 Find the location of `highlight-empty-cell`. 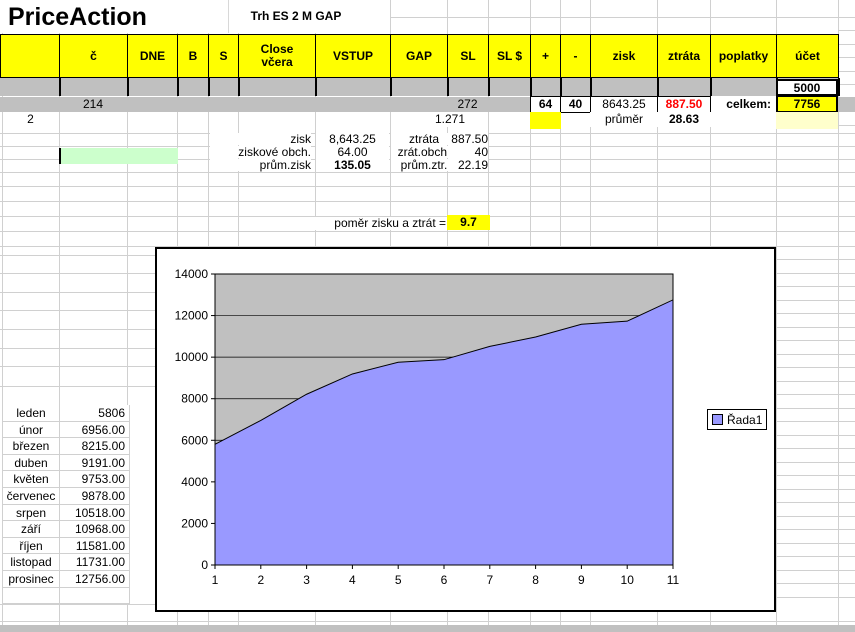

highlight-empty-cell is located at coordinates (545, 120).